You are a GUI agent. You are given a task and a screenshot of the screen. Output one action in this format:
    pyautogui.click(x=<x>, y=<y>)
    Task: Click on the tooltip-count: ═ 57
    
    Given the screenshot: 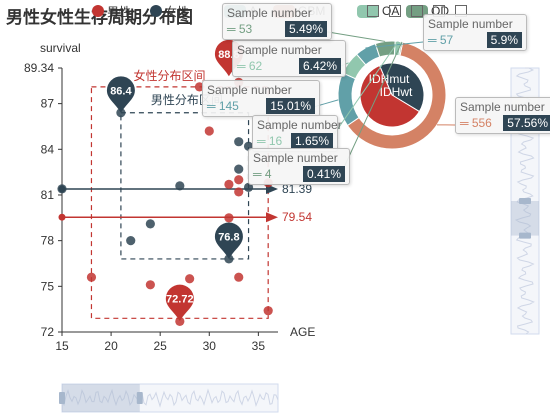 What is the action you would take?
    pyautogui.click(x=441, y=40)
    